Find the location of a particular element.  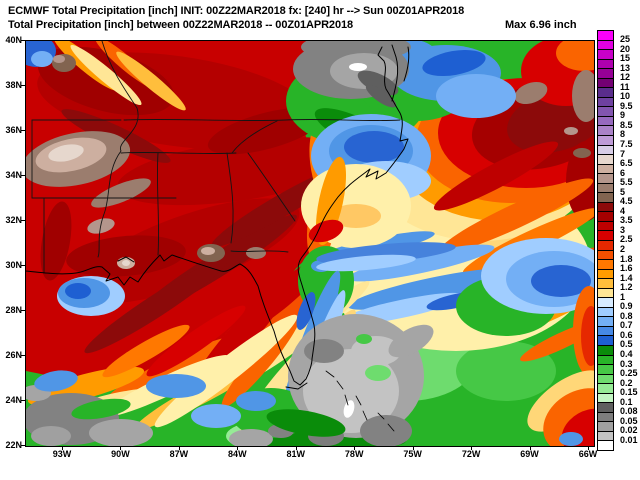

legend-label-8.5: 8.5 is located at coordinates (626, 124).